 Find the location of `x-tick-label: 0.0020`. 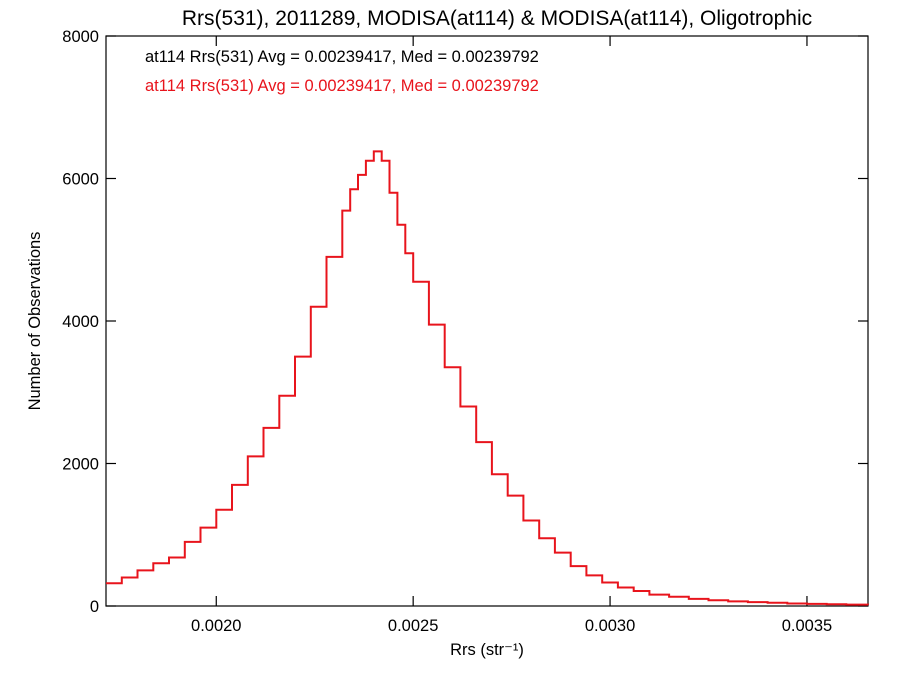

x-tick-label: 0.0020 is located at coordinates (216, 626).